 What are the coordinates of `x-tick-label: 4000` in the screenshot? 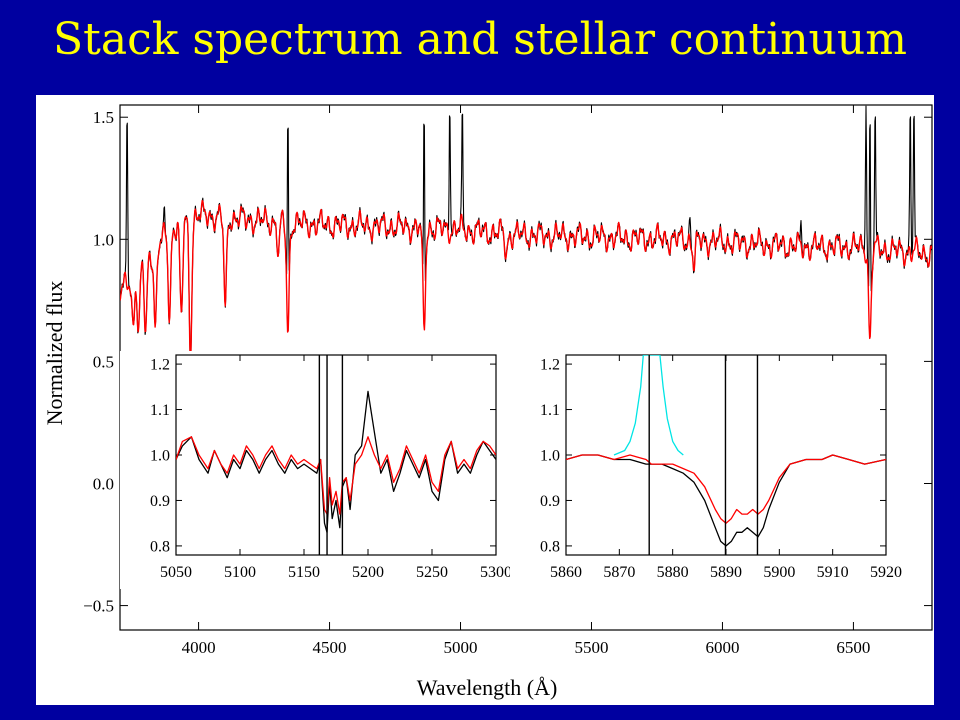 It's located at (199, 647).